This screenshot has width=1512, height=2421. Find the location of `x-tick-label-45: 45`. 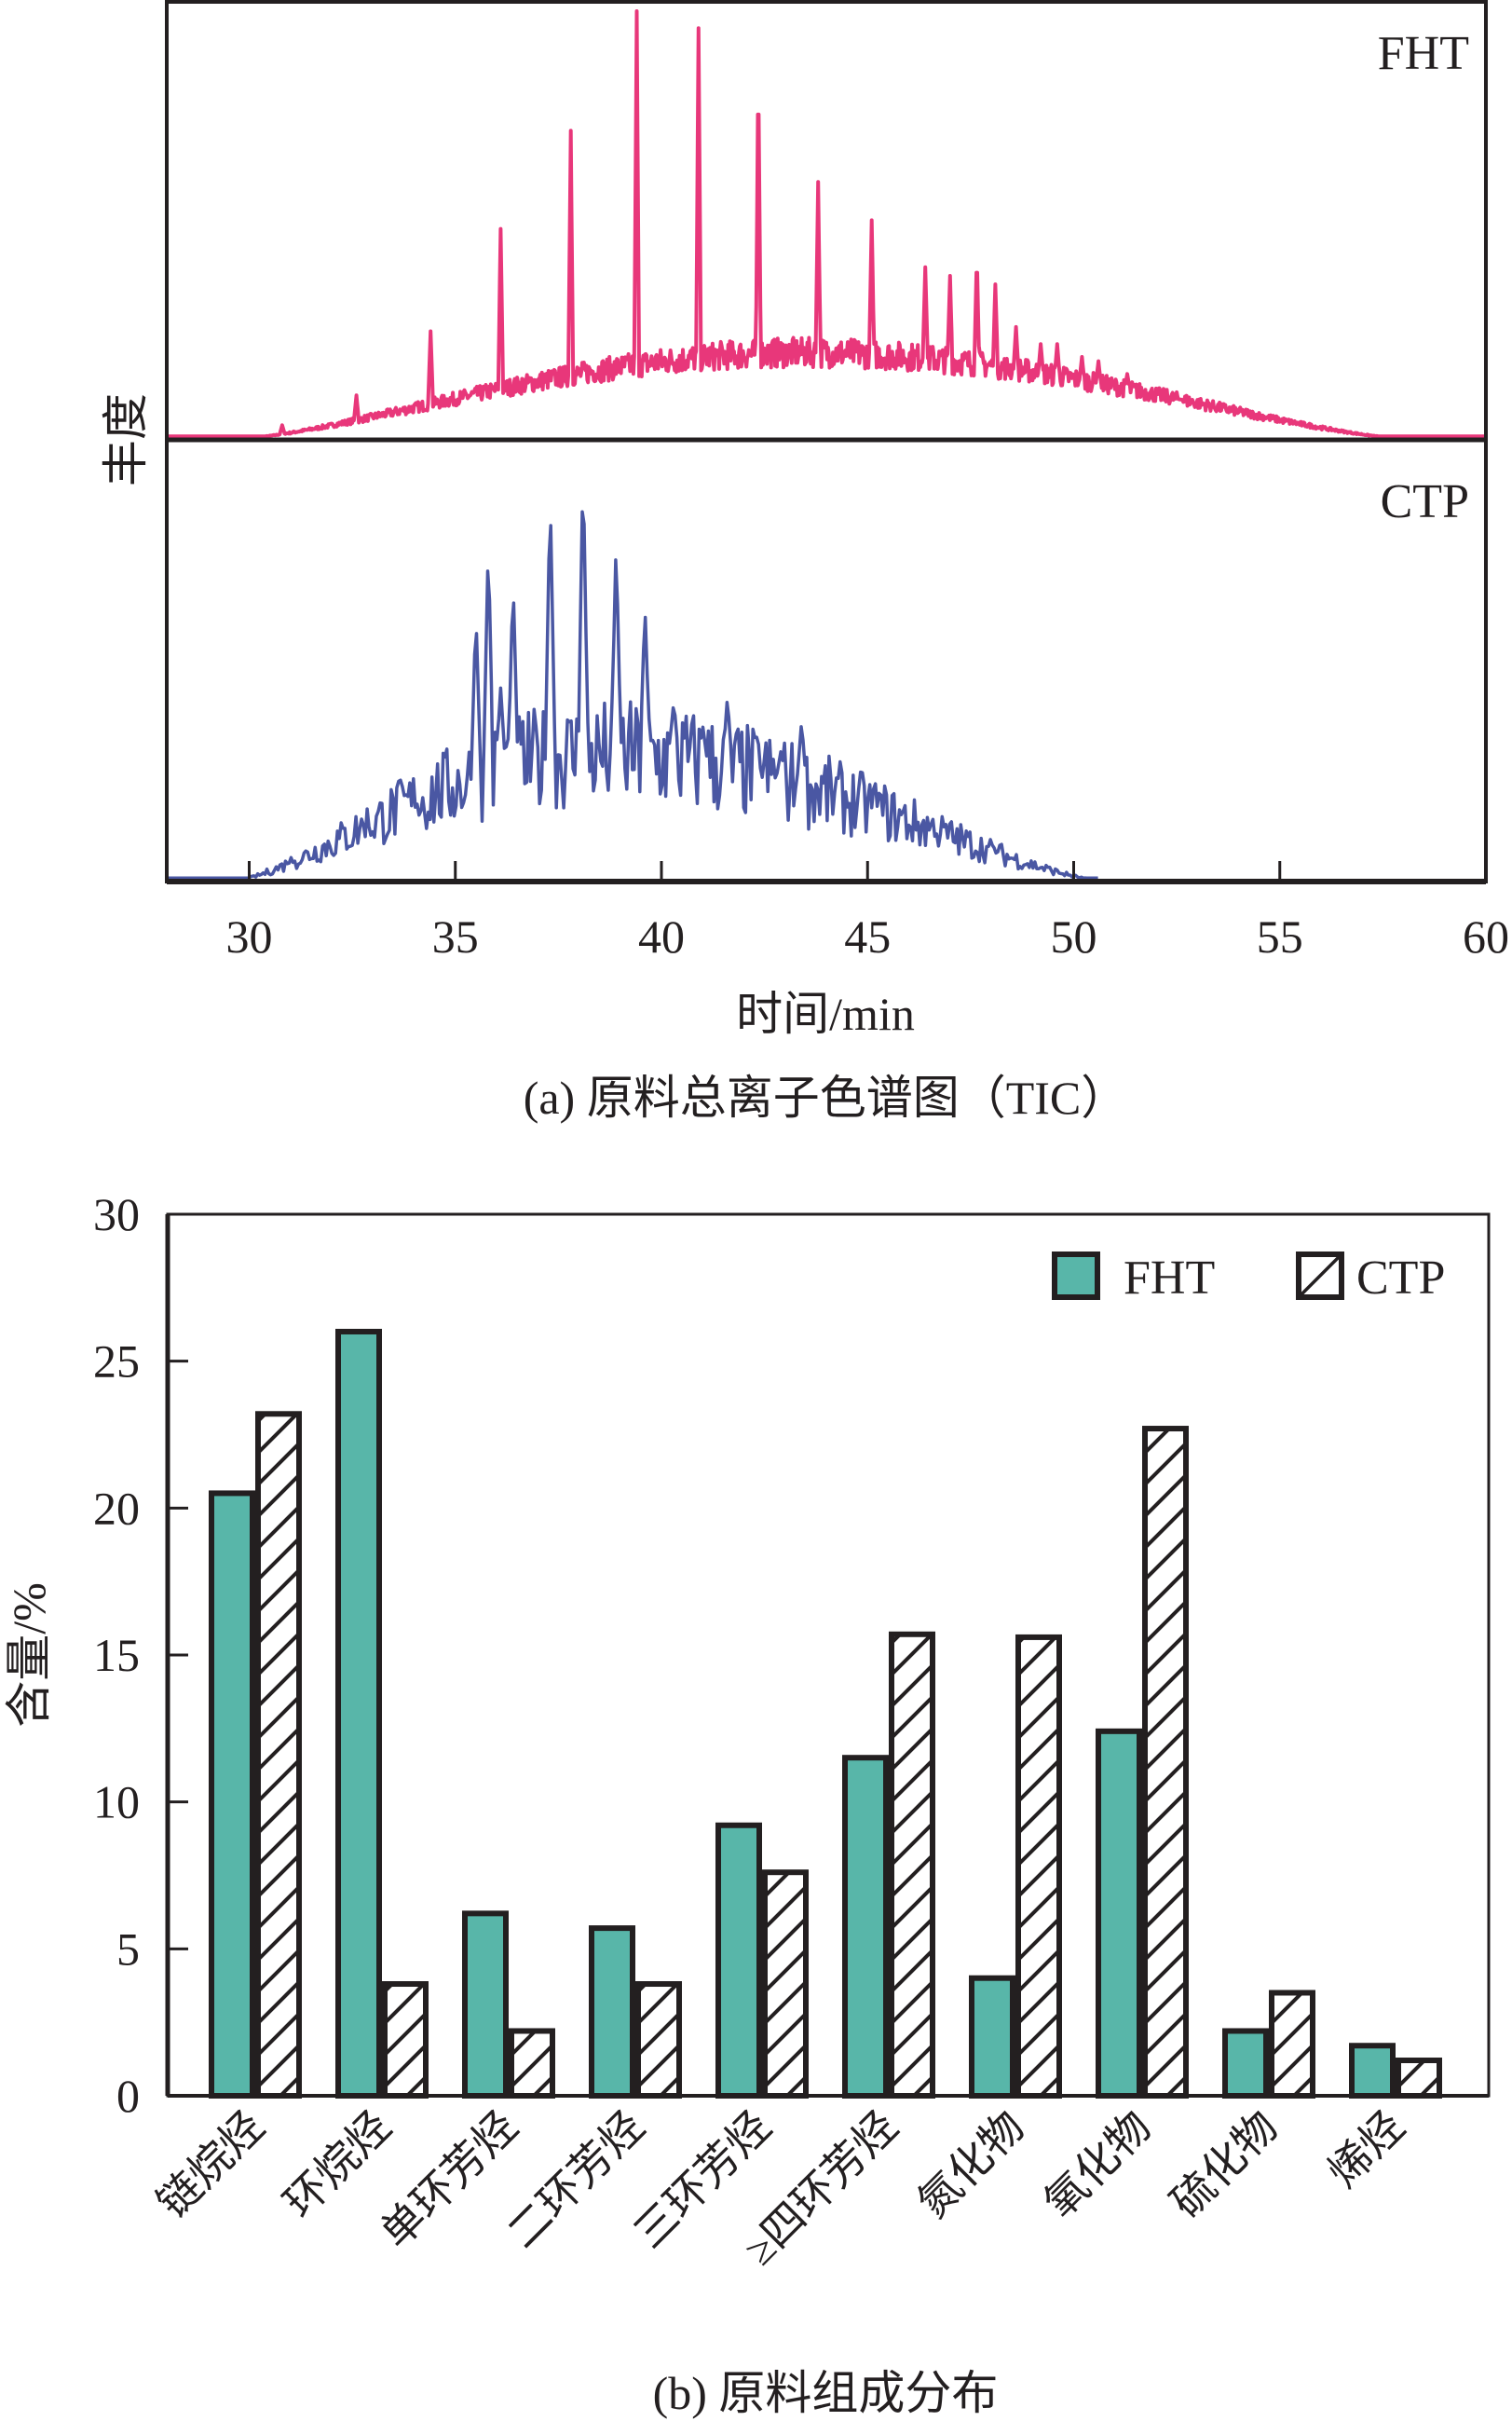

x-tick-label-45: 45 is located at coordinates (867, 936).